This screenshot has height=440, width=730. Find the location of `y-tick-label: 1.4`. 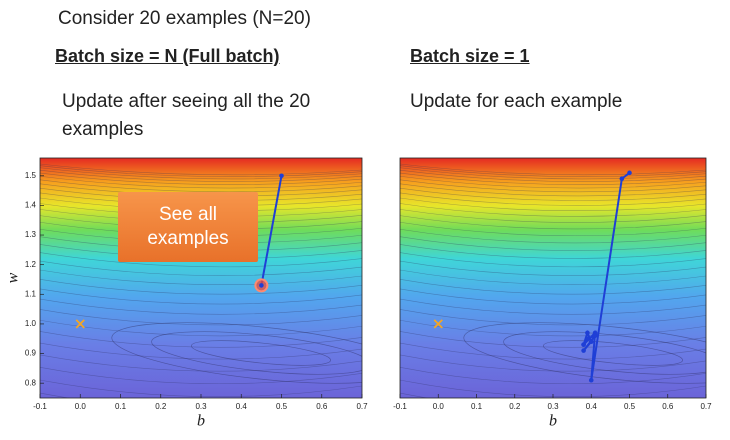

y-tick-label: 1.4 is located at coordinates (31, 205).